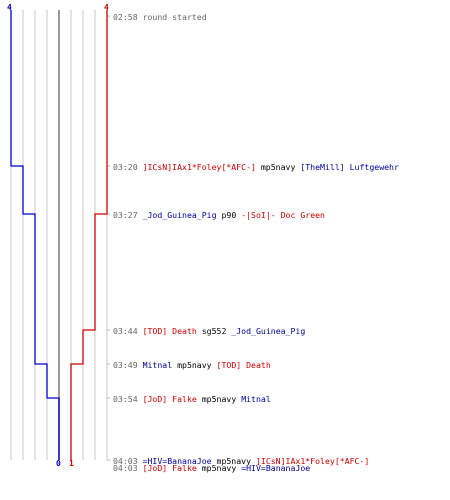 The height and width of the screenshot is (500, 450). I want to click on event-row: 04:03 [JoD] Falke mp5navy =HIV=BananaJoe, so click(211, 468).